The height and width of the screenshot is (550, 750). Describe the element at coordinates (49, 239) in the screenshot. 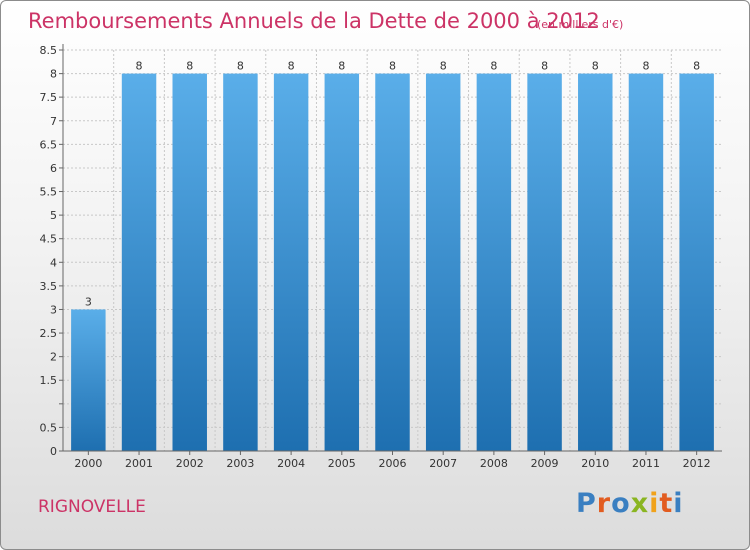

I see `y-tick-label: 4.5` at that location.